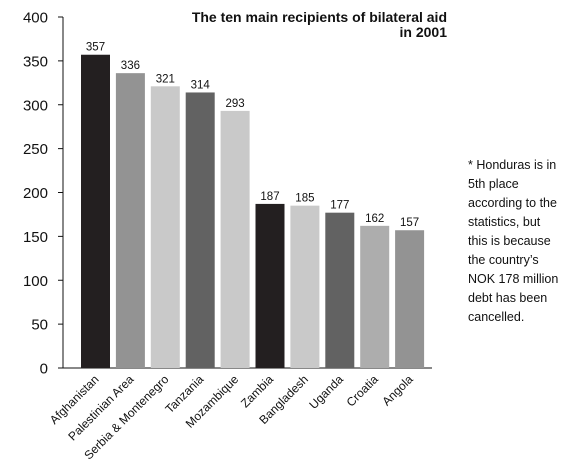 The width and height of the screenshot is (563, 476). I want to click on y-tick-label: 300, so click(35, 105).